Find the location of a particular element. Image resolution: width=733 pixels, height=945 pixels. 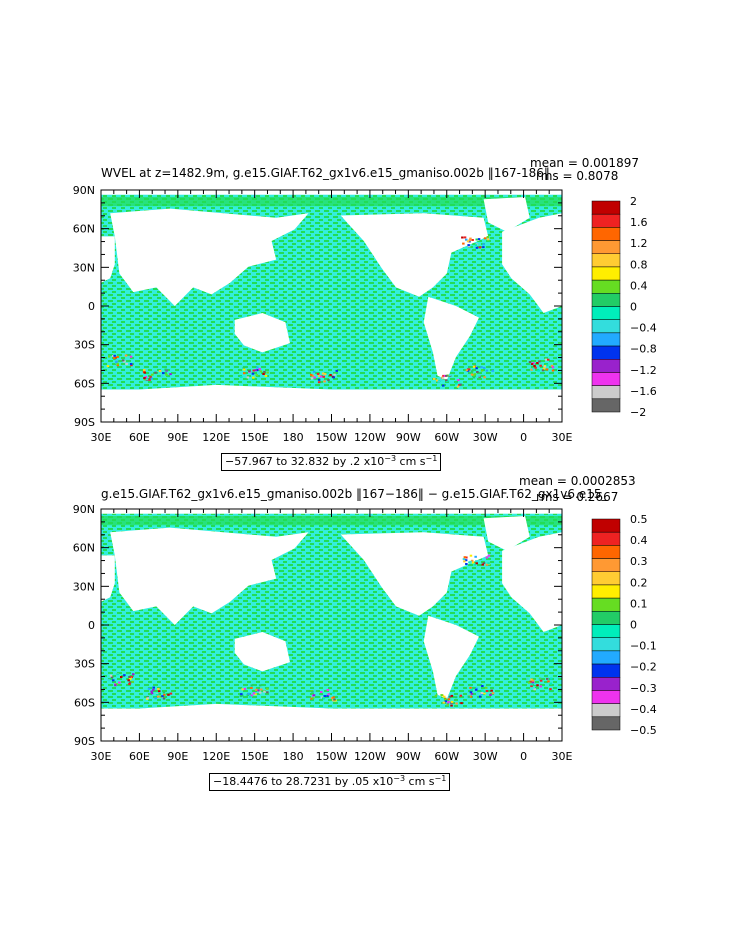

lon-label: 150E is located at coordinates (255, 437).